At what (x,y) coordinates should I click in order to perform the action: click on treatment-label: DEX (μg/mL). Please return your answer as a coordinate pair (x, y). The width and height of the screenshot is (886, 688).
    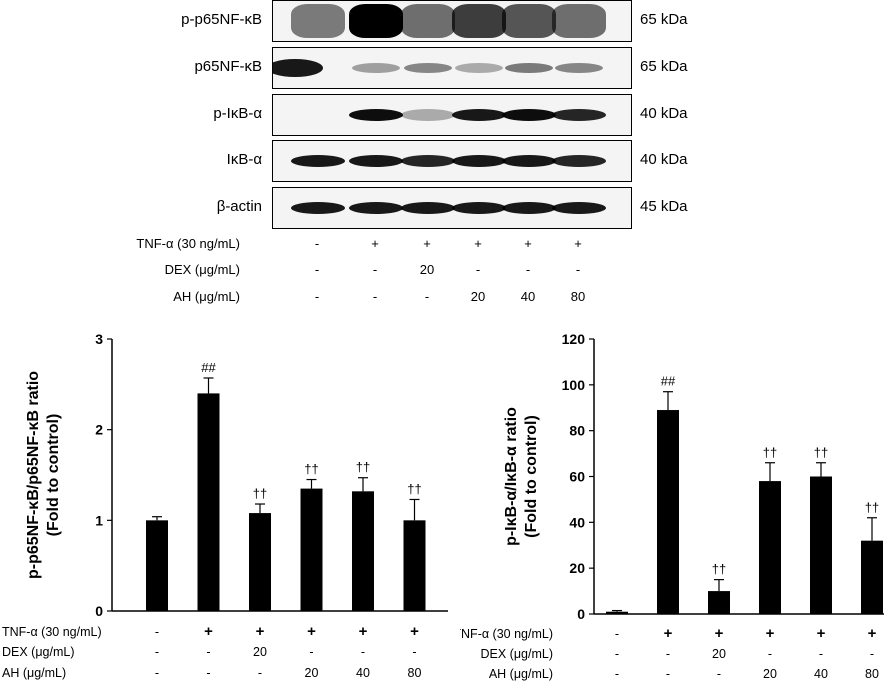
    Looking at the image, I should click on (202, 269).